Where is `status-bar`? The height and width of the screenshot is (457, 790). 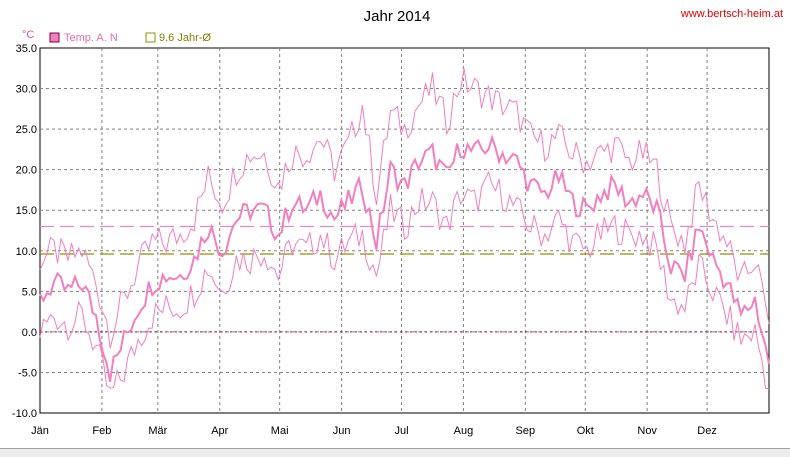 status-bar is located at coordinates (395, 452).